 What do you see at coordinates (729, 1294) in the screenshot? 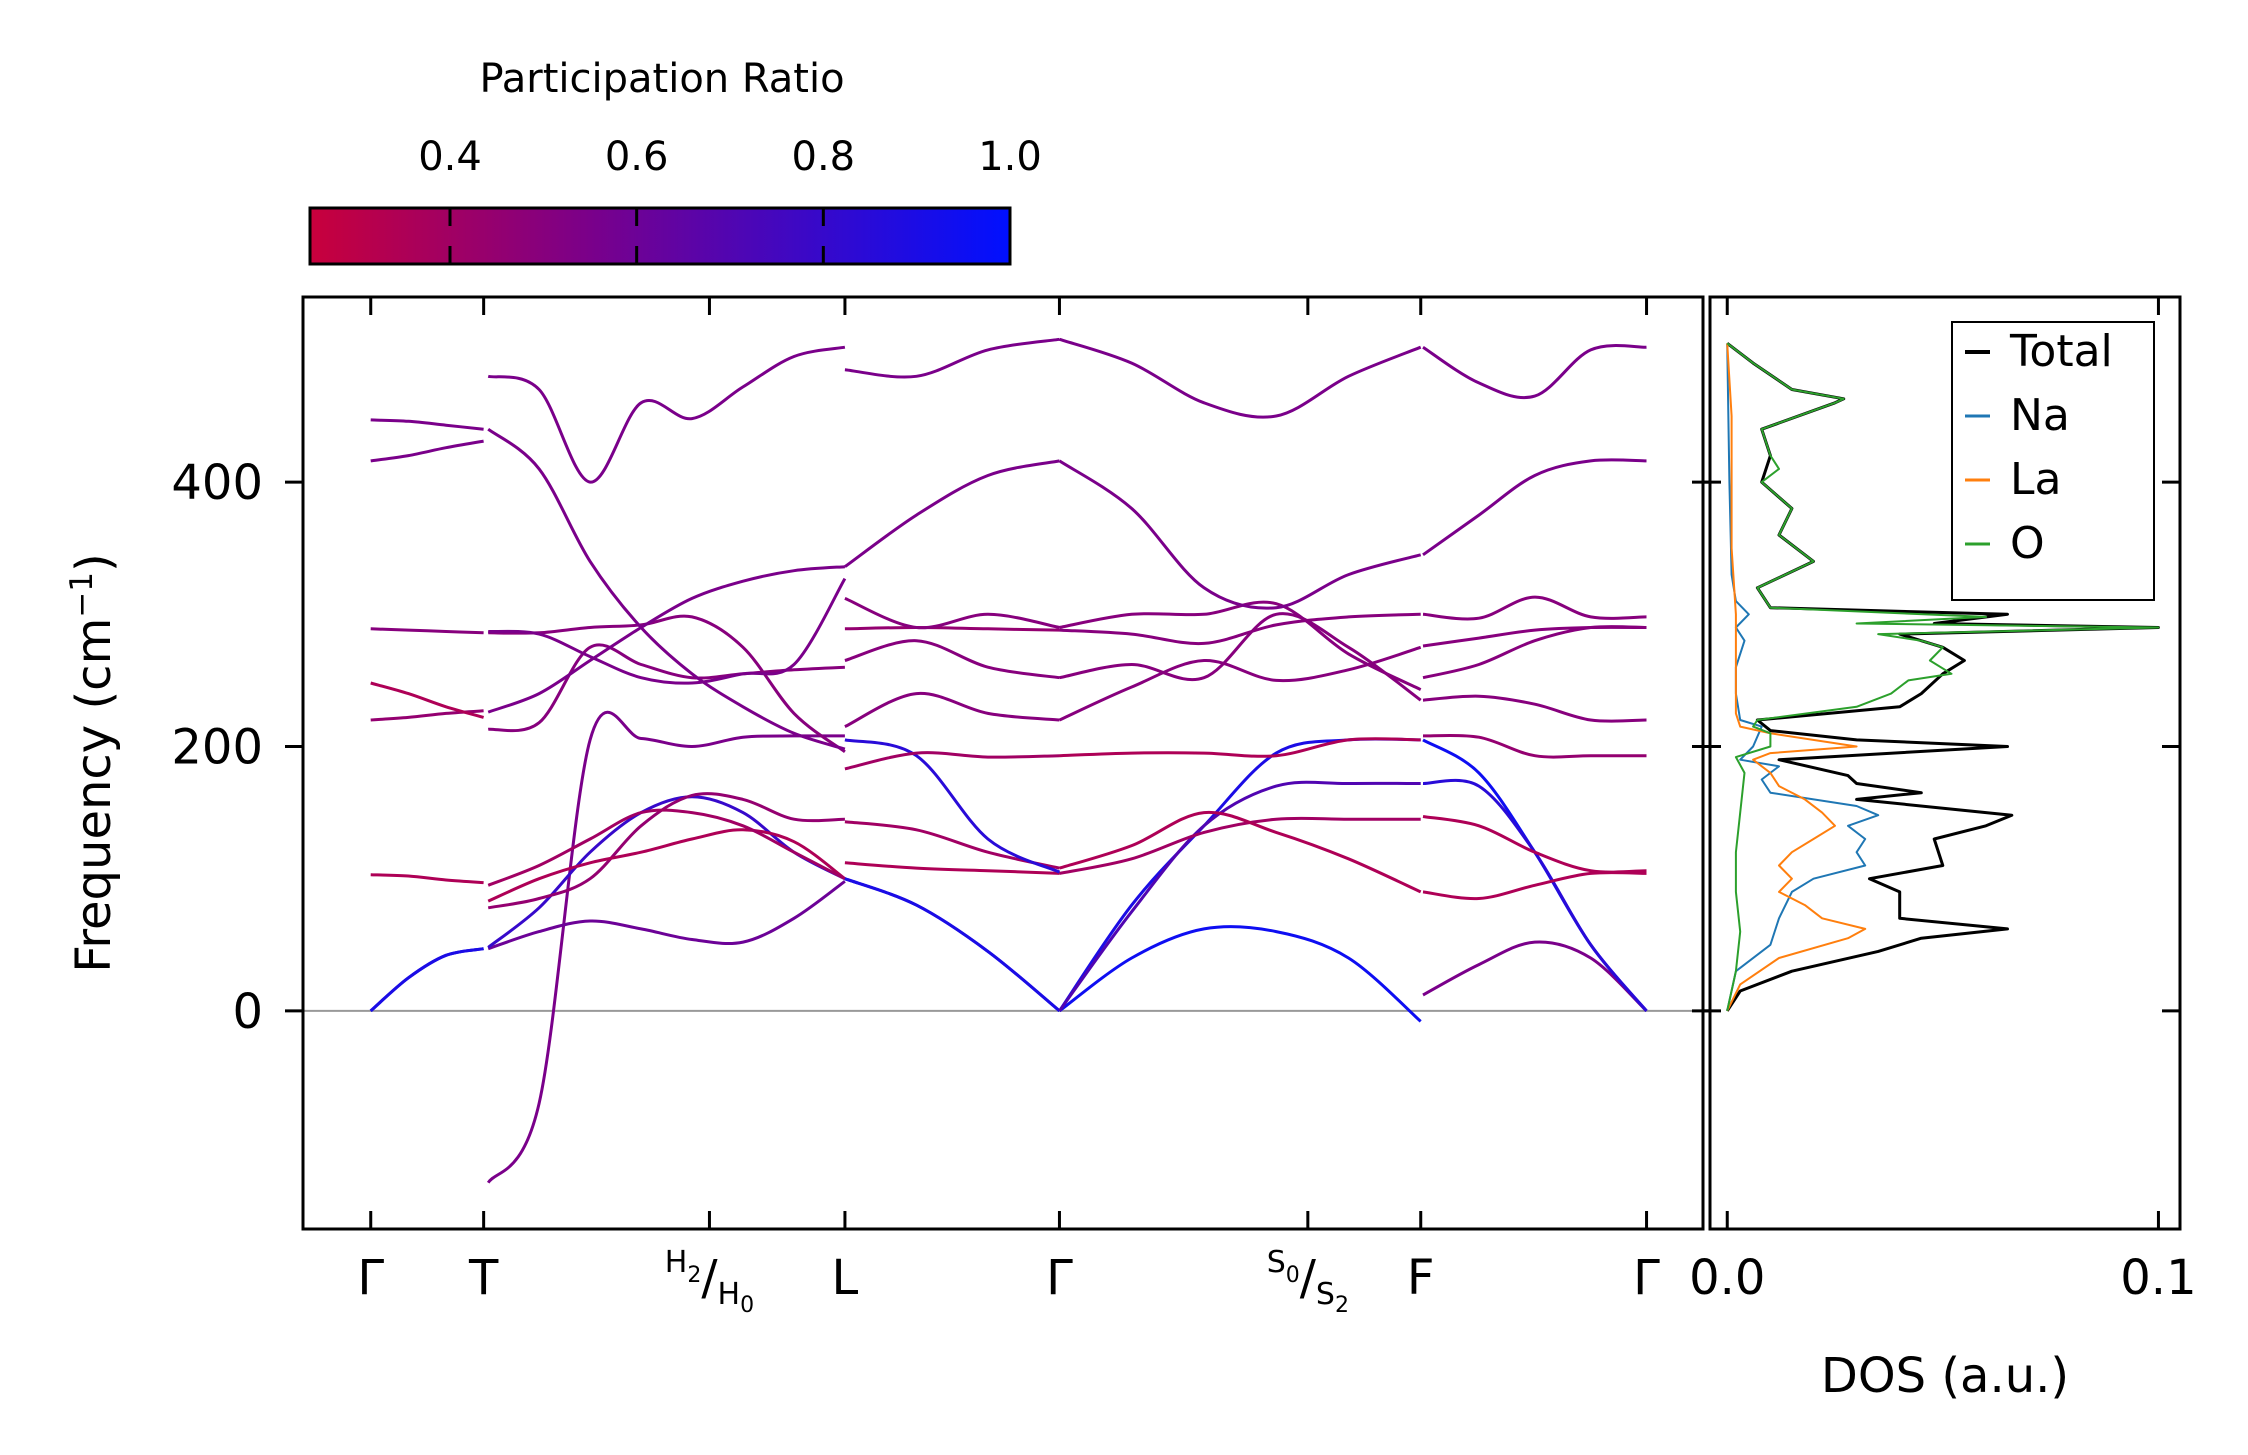
I see `kpath-label-post: H` at bounding box center [729, 1294].